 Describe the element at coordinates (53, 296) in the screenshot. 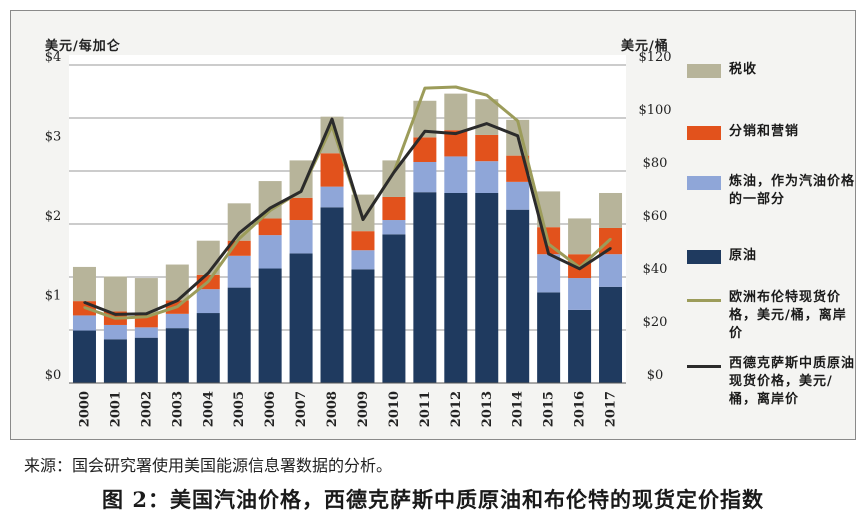

I see `left-tick-label: $1` at that location.